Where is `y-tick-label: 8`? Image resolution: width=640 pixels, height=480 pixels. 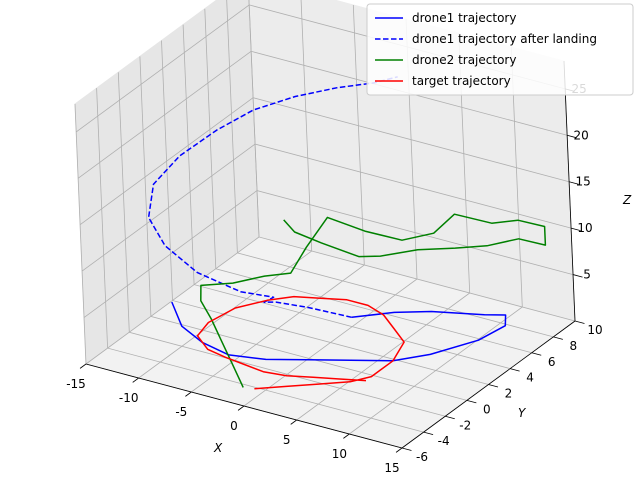
y-tick-label: 8 is located at coordinates (574, 346).